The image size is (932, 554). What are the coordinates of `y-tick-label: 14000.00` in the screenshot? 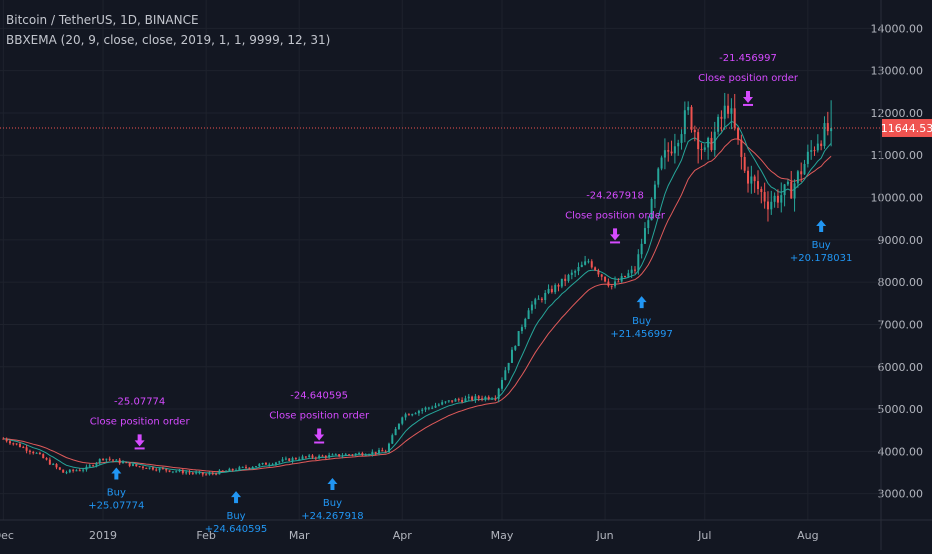 It's located at (897, 28).